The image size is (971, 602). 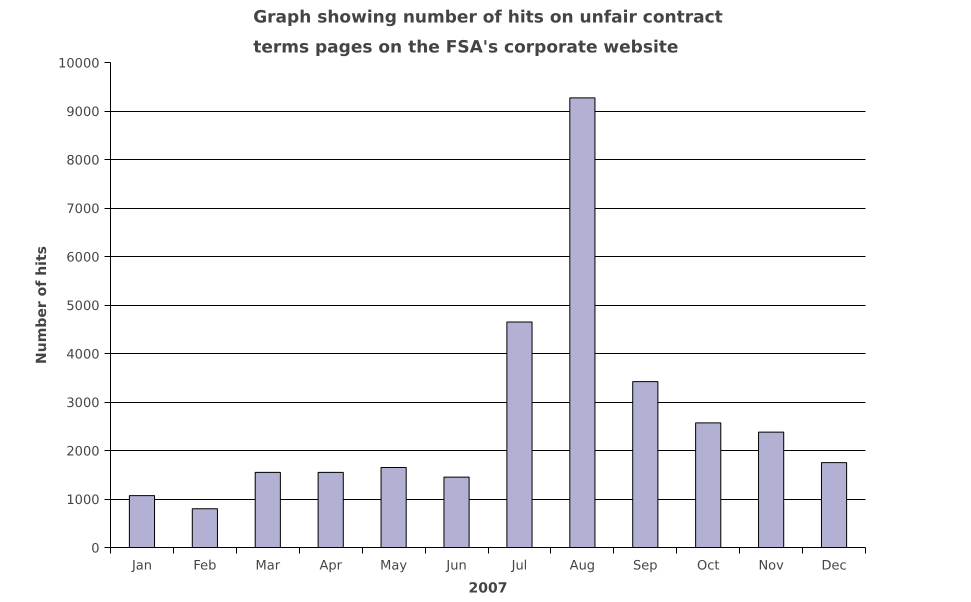 What do you see at coordinates (141, 566) in the screenshot?
I see `x-tick-label: Jan` at bounding box center [141, 566].